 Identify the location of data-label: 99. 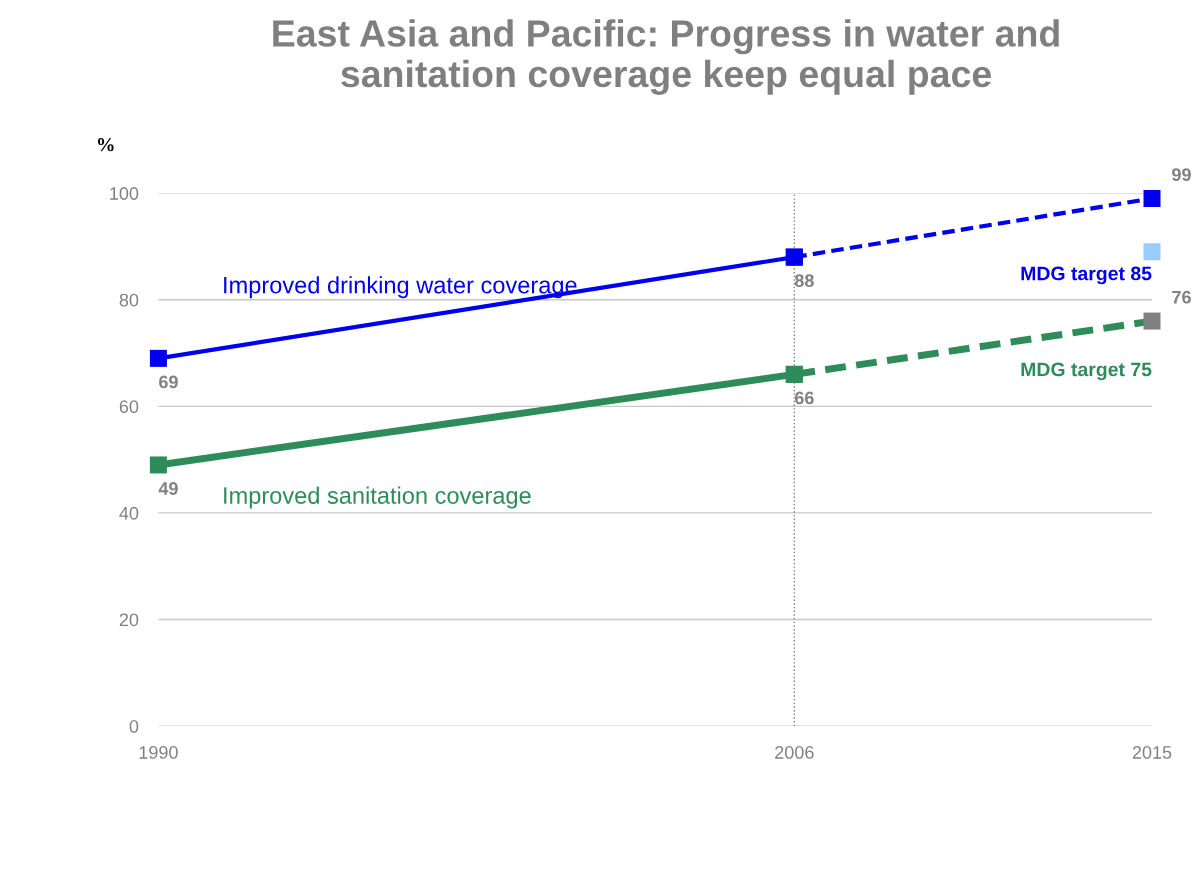
(1181, 175).